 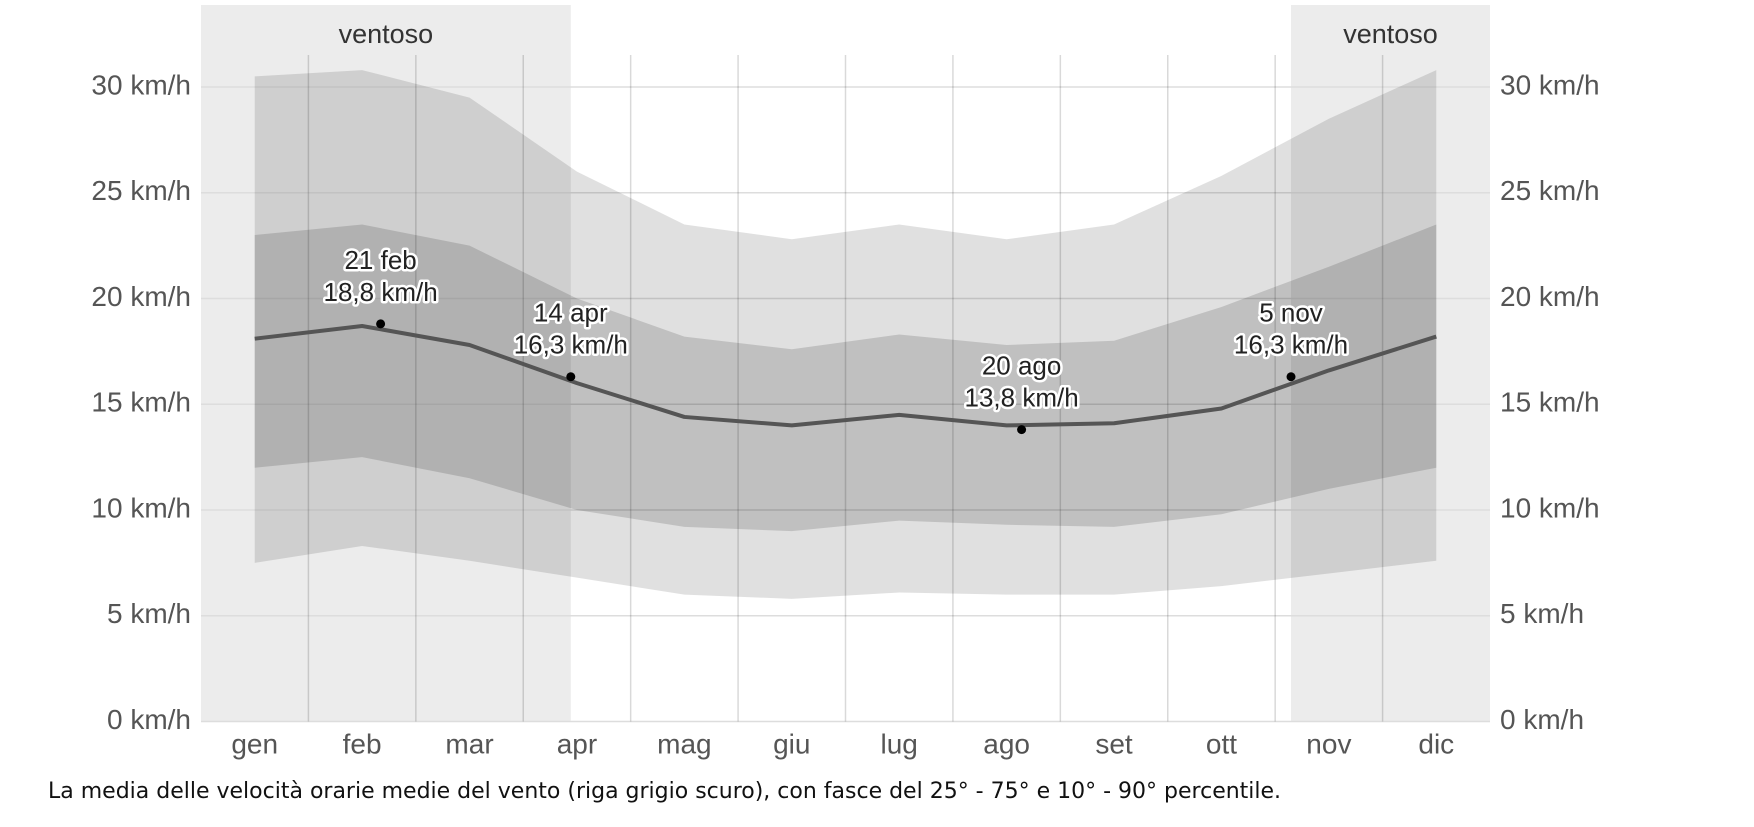 I want to click on annotation-date: 20 ago, so click(x=1022, y=366).